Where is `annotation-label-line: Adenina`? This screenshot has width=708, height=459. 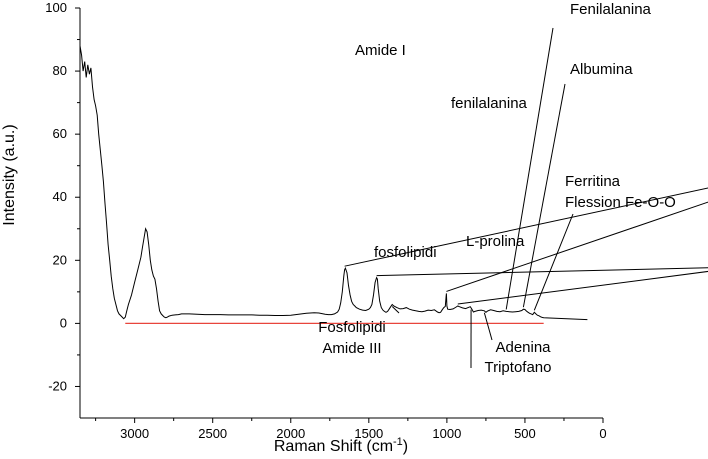
annotation-label-line: Adenina is located at coordinates (523, 347).